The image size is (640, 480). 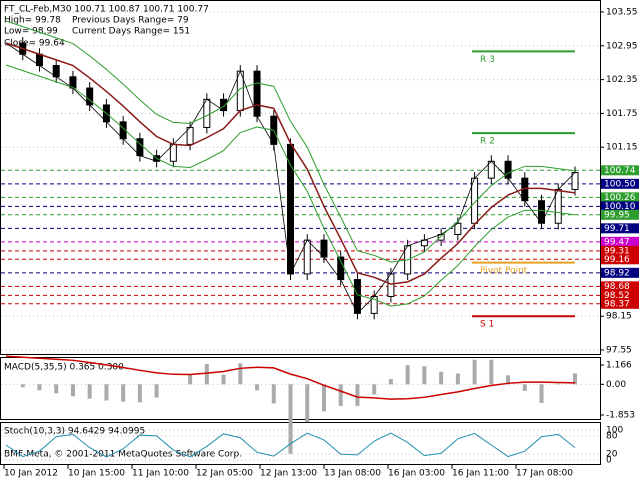 What do you see at coordinates (131, 32) in the screenshot?
I see `cur-range: Current Days Range= 151` at bounding box center [131, 32].